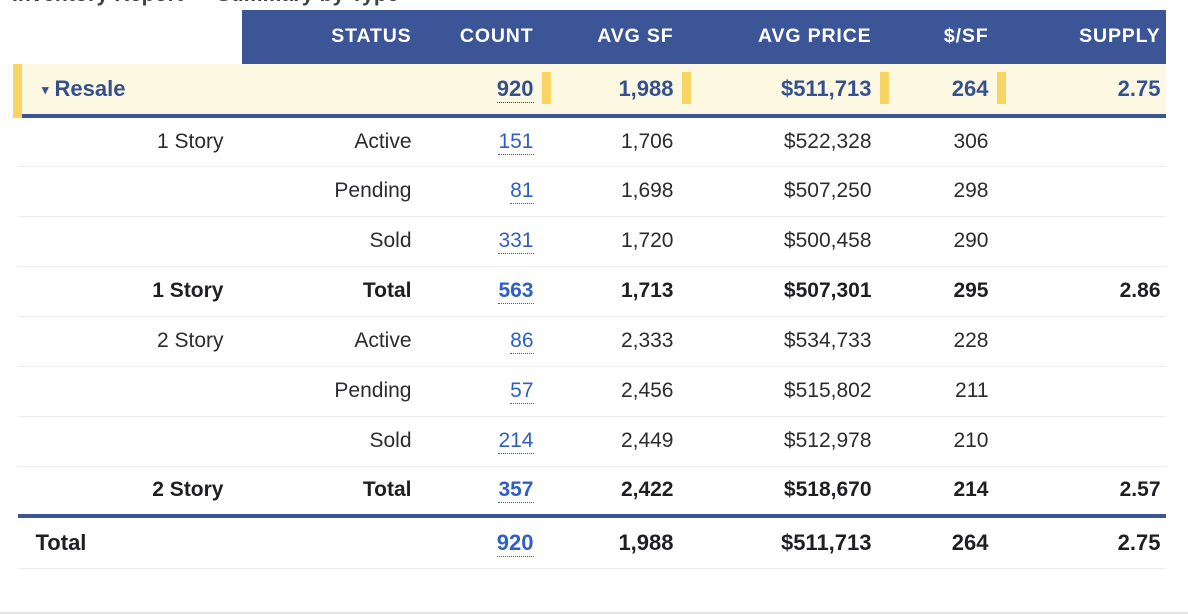 This screenshot has height=614, width=1188. I want to click on grand-total-row: Total 920 1,988 $511,713 264 2.75, so click(591, 541).